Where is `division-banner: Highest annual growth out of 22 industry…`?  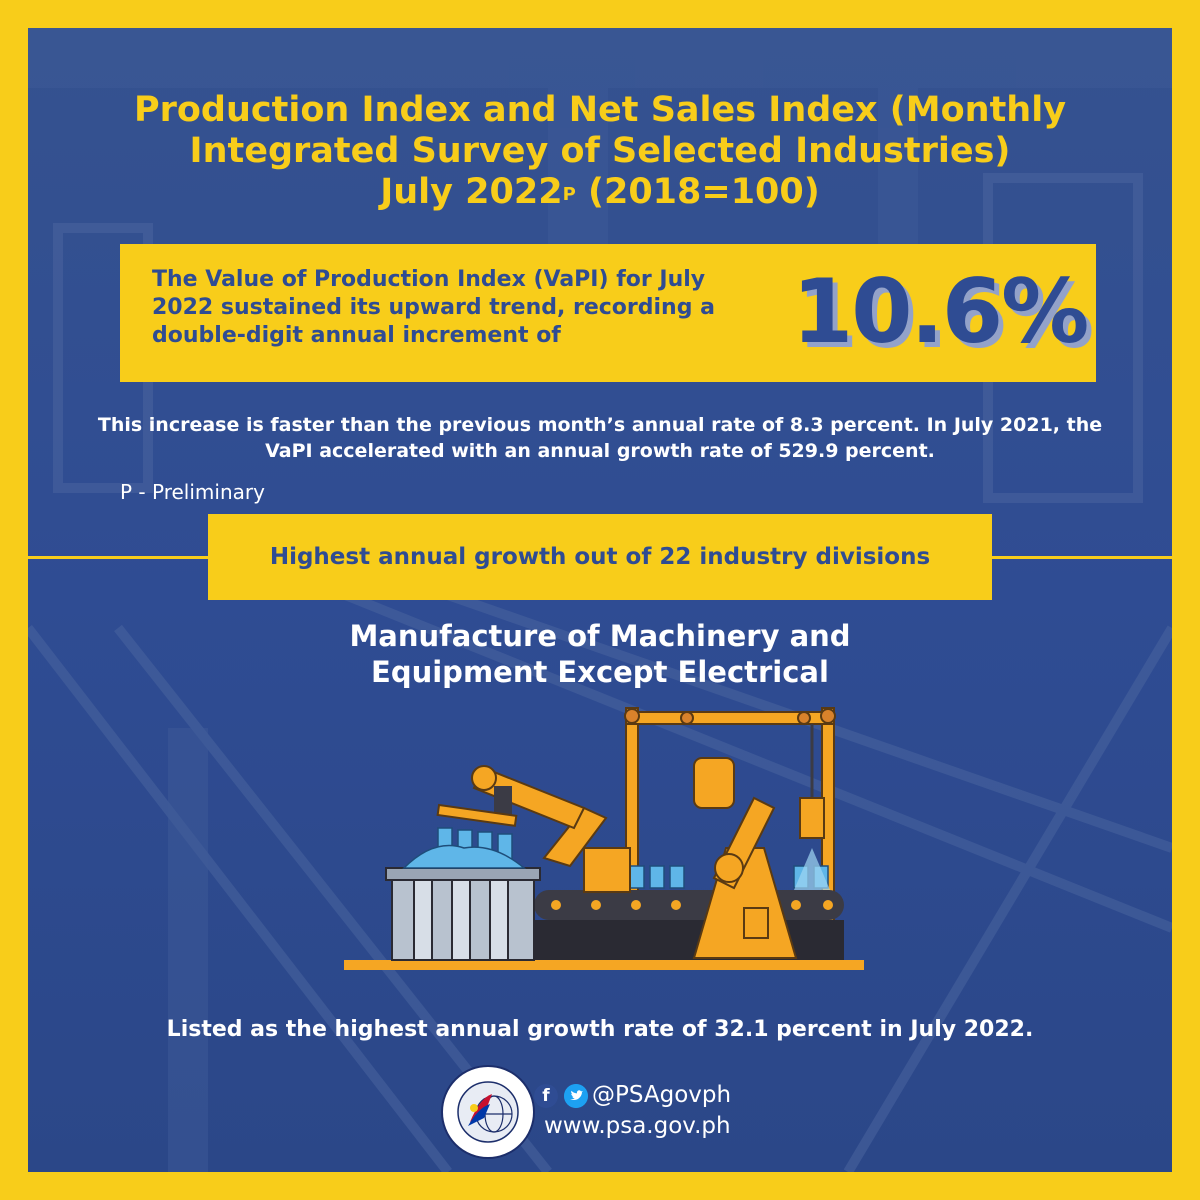
division-banner: Highest annual growth out of 22 industry… is located at coordinates (600, 557).